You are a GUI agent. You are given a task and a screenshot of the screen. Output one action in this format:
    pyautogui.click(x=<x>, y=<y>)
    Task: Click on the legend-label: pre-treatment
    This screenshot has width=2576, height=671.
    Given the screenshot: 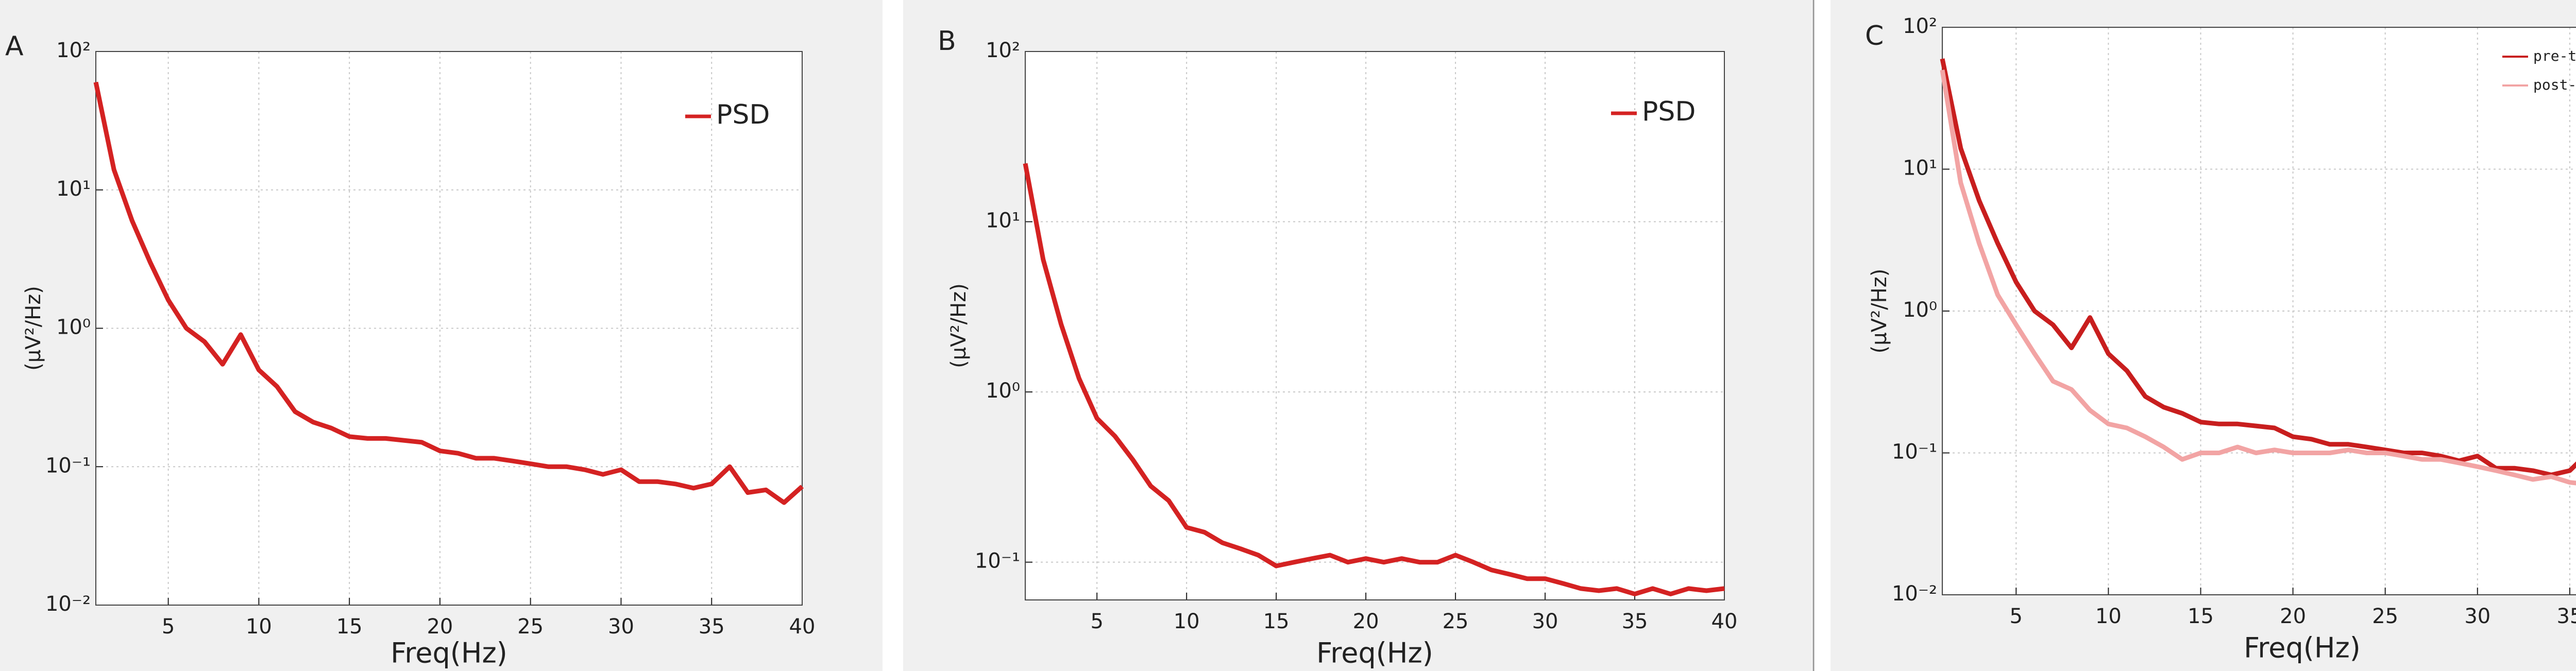 What is the action you would take?
    pyautogui.click(x=2555, y=55)
    